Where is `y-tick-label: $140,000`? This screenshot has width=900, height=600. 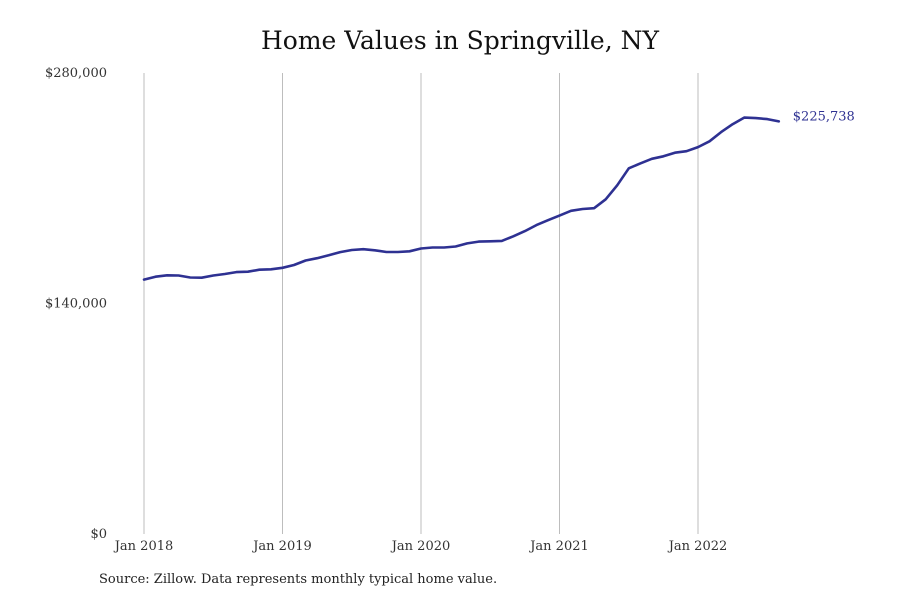 y-tick-label: $140,000 is located at coordinates (76, 304).